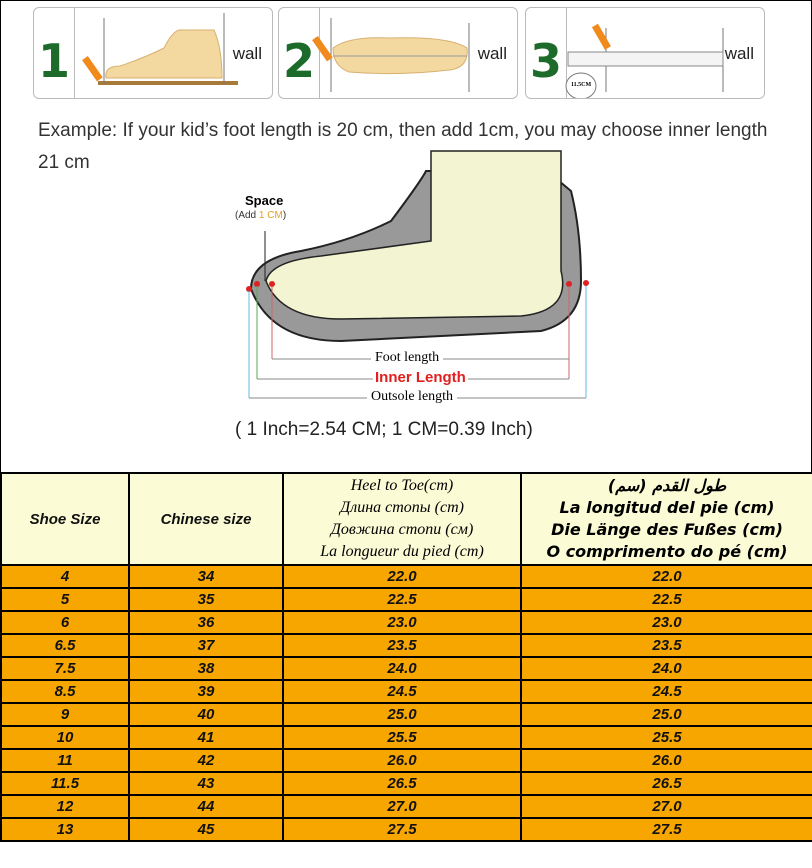 Image resolution: width=812 pixels, height=868 pixels. Describe the element at coordinates (206, 783) in the screenshot. I see `chinese-size-cell: 43` at that location.